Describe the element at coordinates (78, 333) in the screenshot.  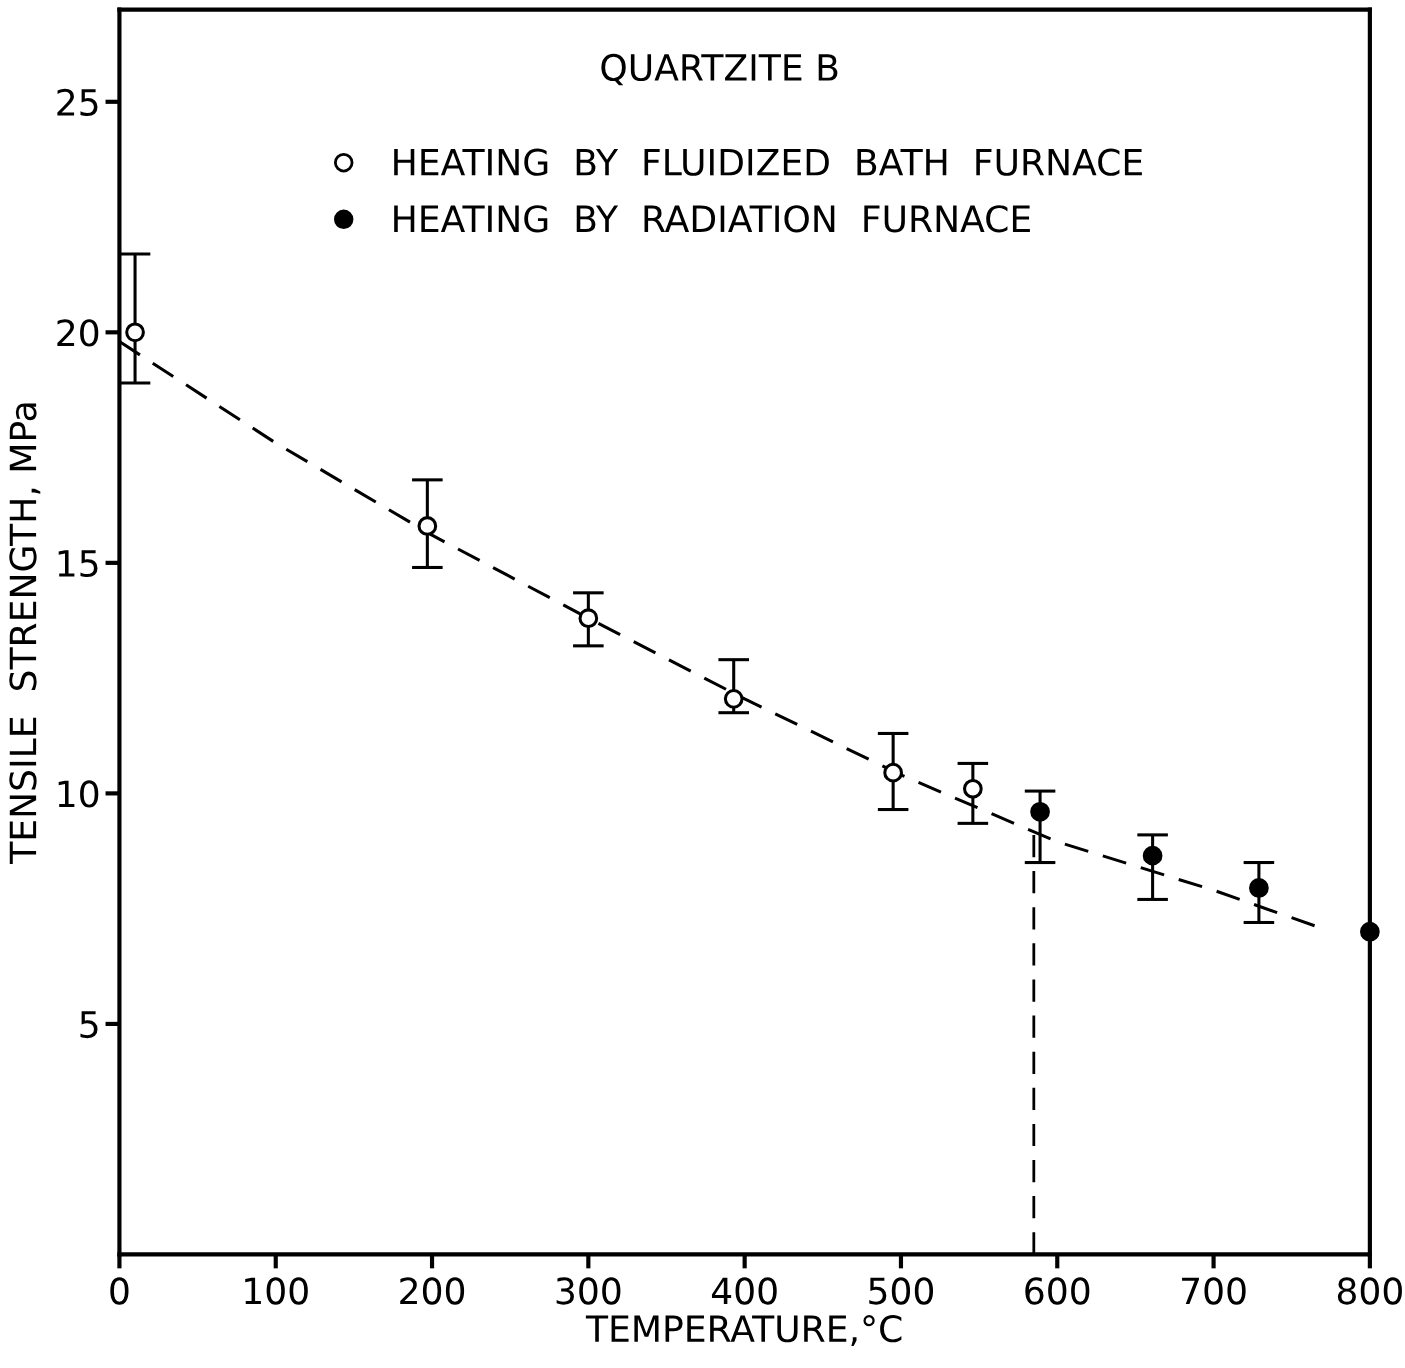
I see `y-tick-label: 20` at that location.